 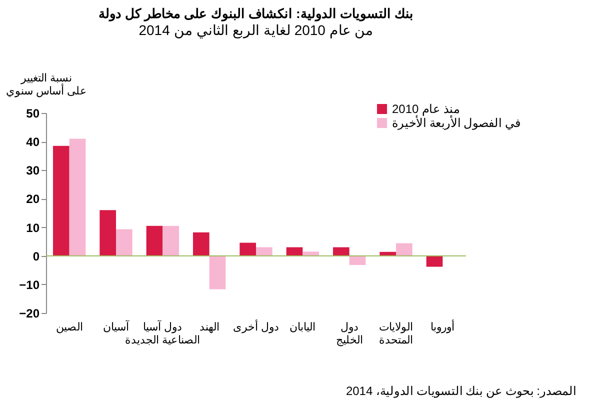 I want to click on legend-label: منذ عام 2010, so click(x=426, y=109).